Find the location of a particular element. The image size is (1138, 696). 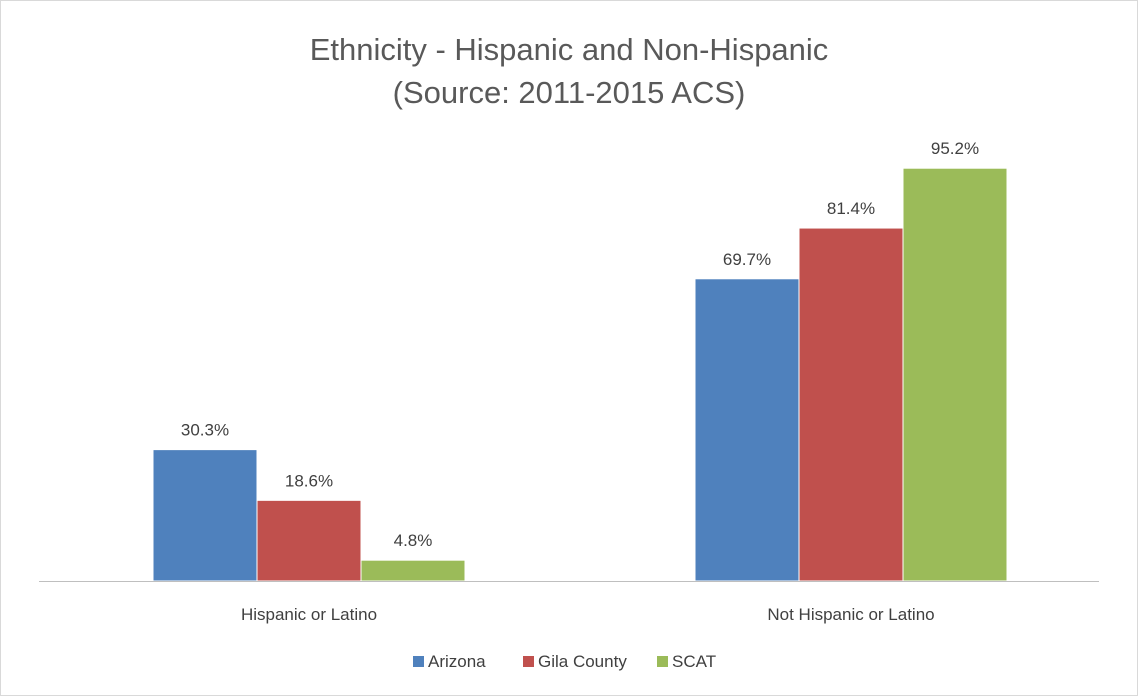

bar-scat-hispanic-or-latino is located at coordinates (413, 570).